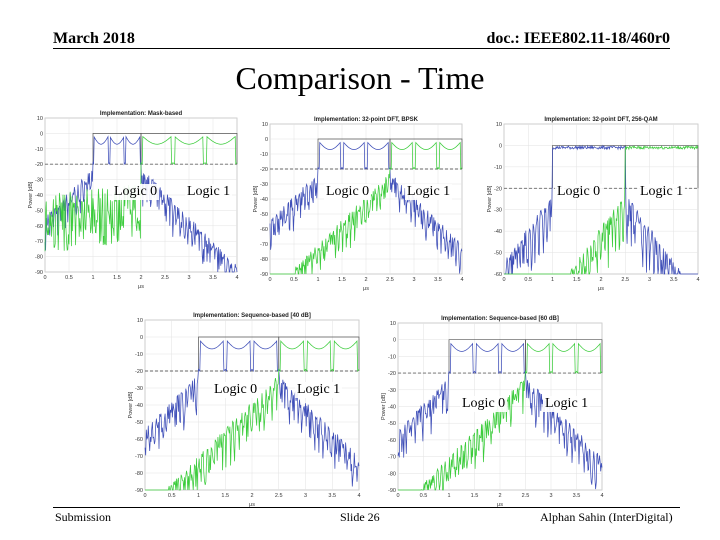 Image resolution: width=720 pixels, height=540 pixels. What do you see at coordinates (139, 440) in the screenshot?
I see `y-tick-label: -60` at bounding box center [139, 440].